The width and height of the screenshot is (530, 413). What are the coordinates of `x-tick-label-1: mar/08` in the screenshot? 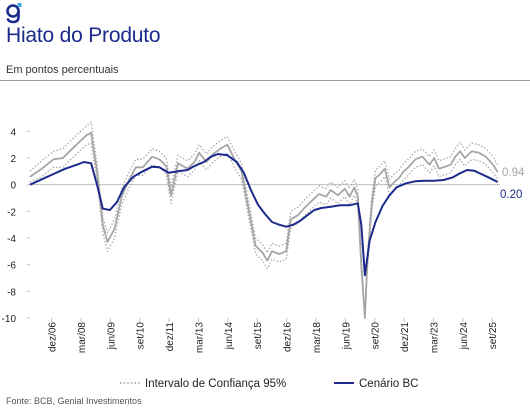 It's located at (82, 338).